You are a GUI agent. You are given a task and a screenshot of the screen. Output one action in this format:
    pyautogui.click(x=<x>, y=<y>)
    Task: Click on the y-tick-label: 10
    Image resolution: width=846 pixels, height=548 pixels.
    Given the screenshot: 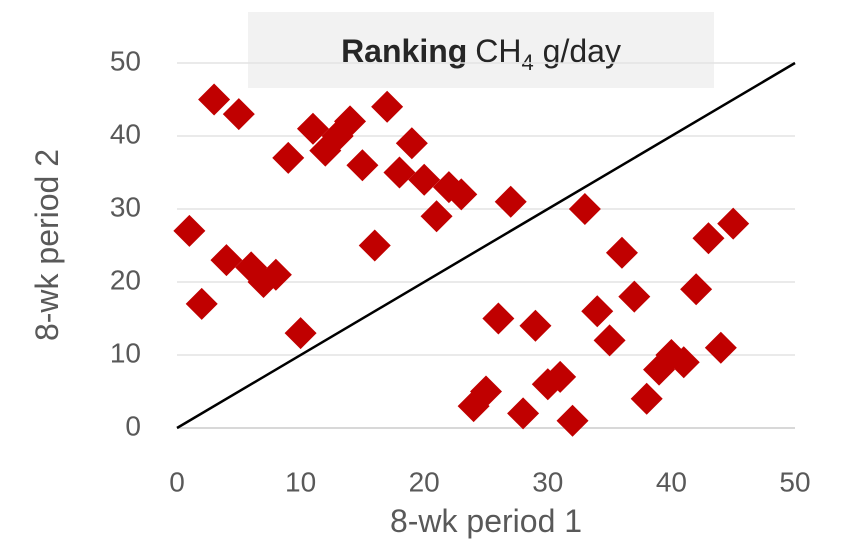 What is the action you would take?
    pyautogui.click(x=125, y=352)
    